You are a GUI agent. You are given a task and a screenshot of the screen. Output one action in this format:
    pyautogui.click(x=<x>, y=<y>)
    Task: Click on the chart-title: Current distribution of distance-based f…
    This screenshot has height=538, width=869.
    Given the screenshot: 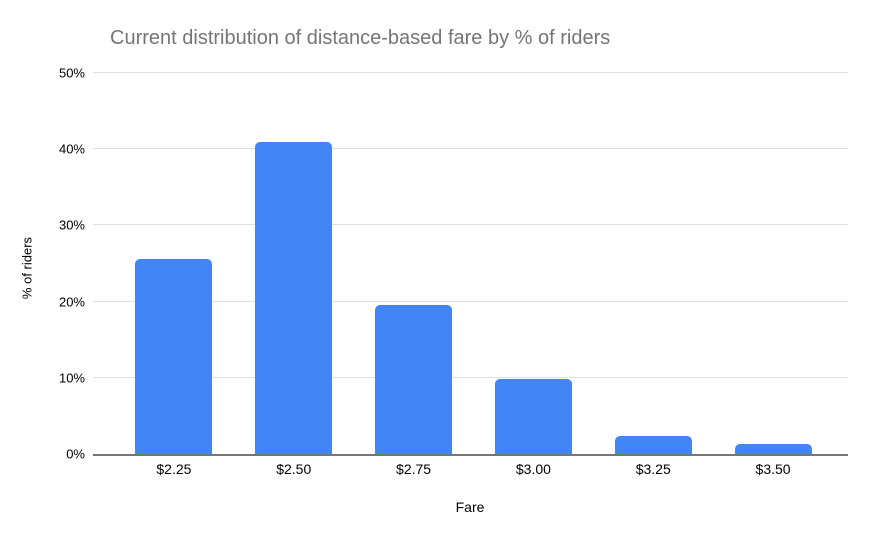 What is the action you would take?
    pyautogui.click(x=360, y=38)
    